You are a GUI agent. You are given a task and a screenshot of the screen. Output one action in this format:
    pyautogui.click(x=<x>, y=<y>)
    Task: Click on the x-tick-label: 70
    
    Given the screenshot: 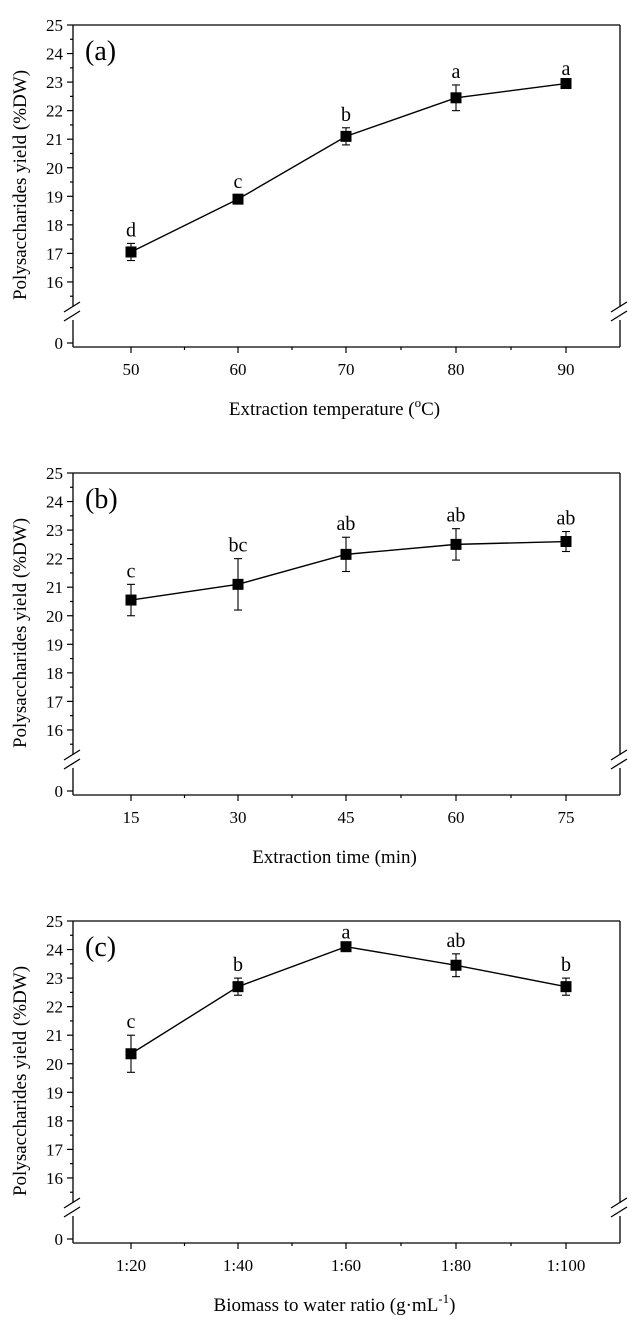 What is the action you would take?
    pyautogui.click(x=346, y=369)
    